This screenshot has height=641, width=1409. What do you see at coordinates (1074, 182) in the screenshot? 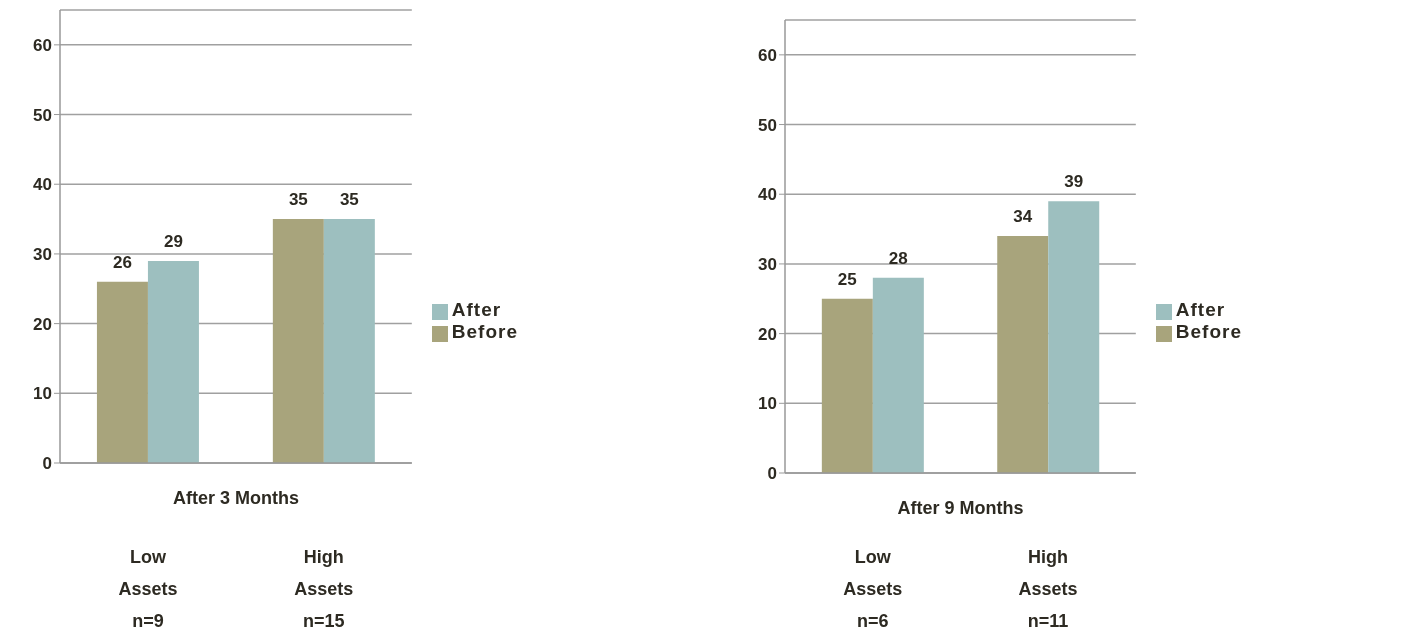
I see `data-label: 39` at bounding box center [1074, 182].